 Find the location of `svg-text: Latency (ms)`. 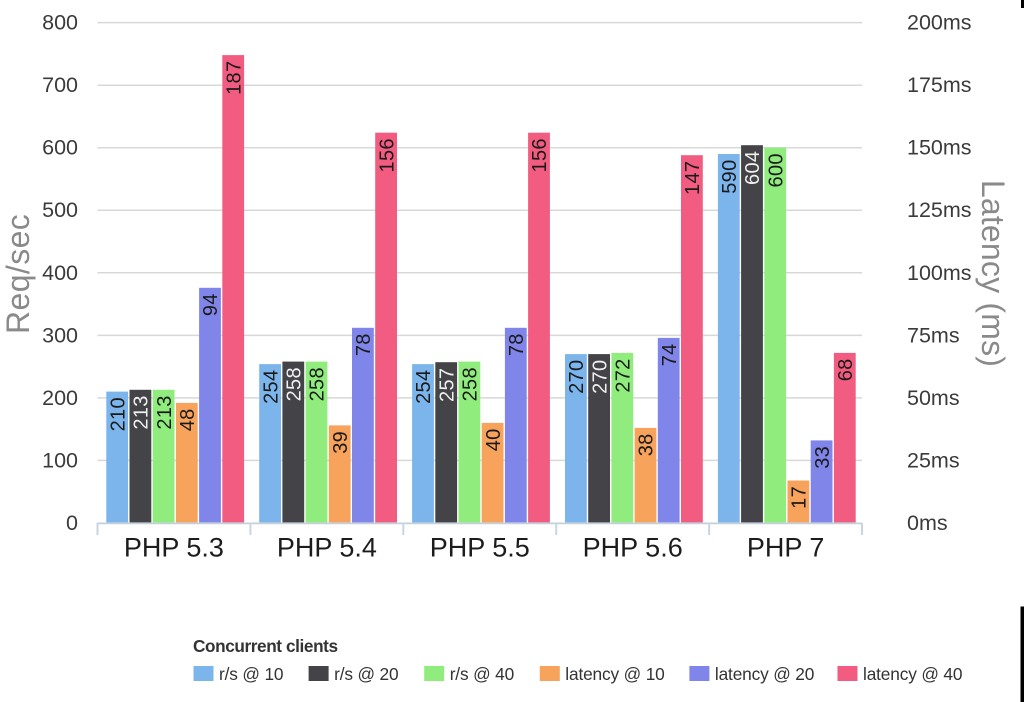

svg-text: Latency (ms) is located at coordinates (993, 273).